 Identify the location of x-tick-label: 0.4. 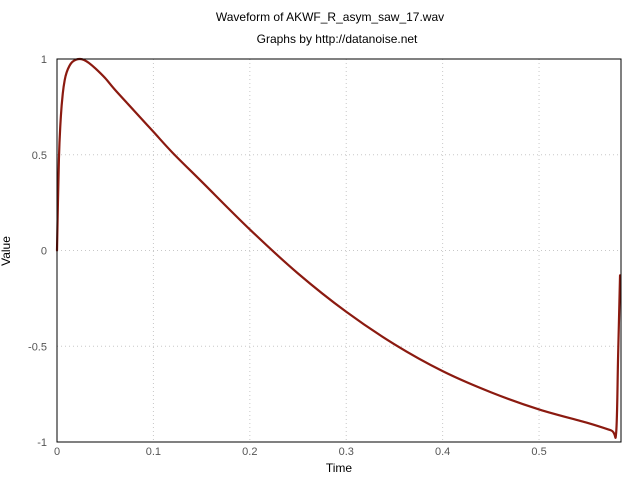
(442, 452).